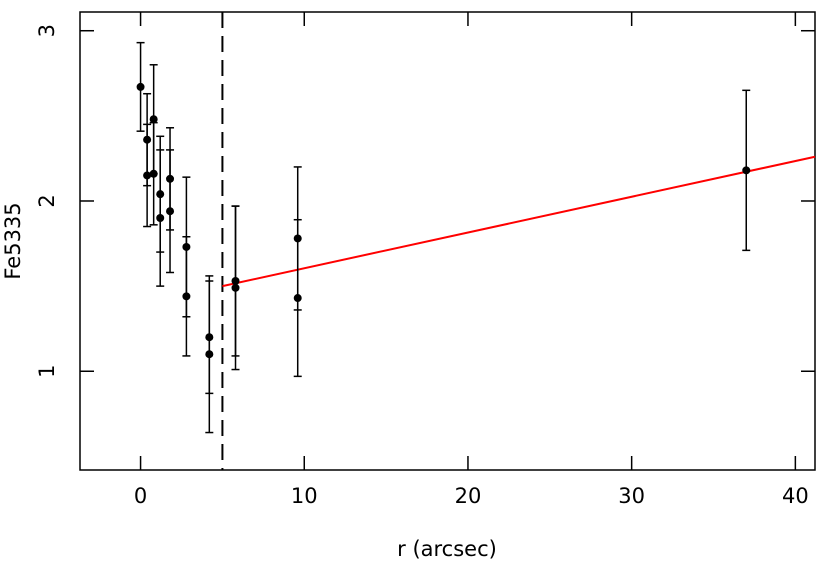  What do you see at coordinates (47, 30) in the screenshot?
I see `y-tick-label: 3` at bounding box center [47, 30].